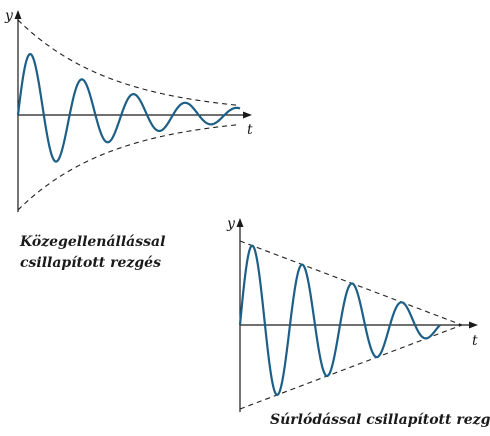  I want to click on caption-line: Súrlódással csillapított rezgés, so click(380, 420).